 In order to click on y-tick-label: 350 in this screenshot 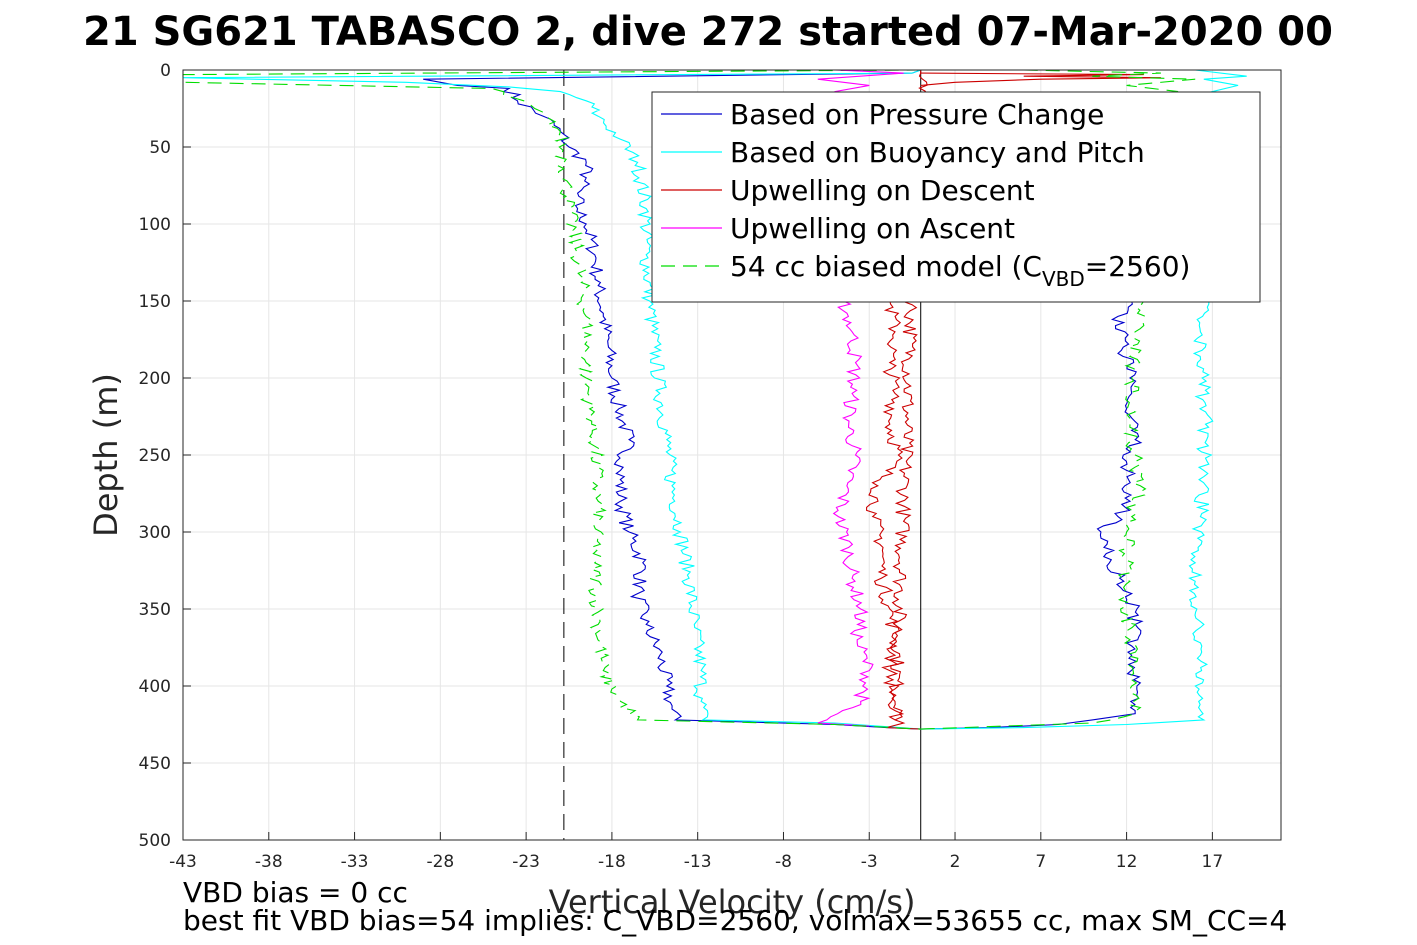, I will do `click(155, 610)`.